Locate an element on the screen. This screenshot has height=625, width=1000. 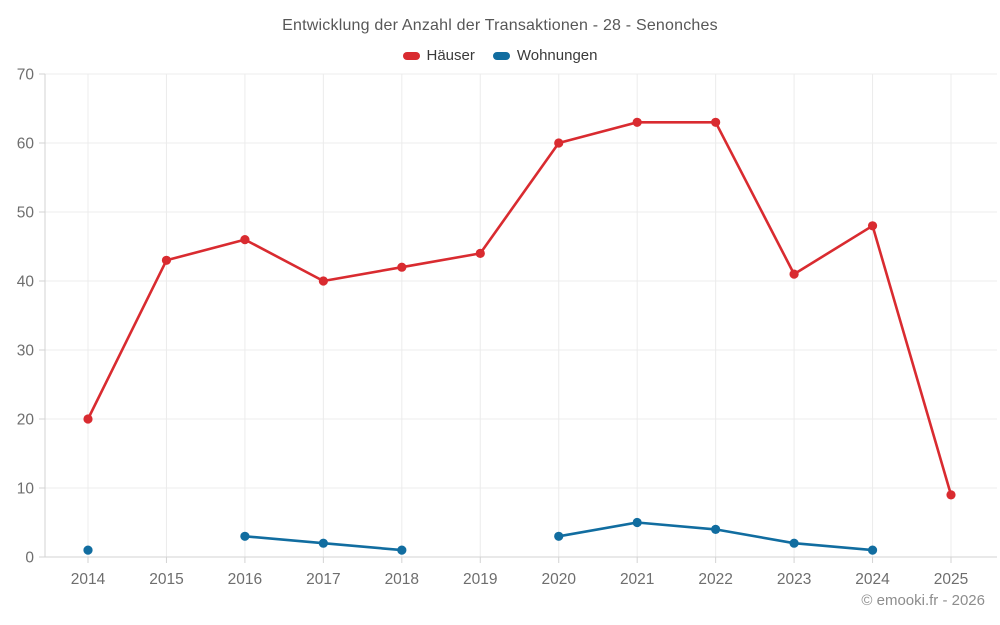
x-axis-label: 2015 is located at coordinates (166, 579).